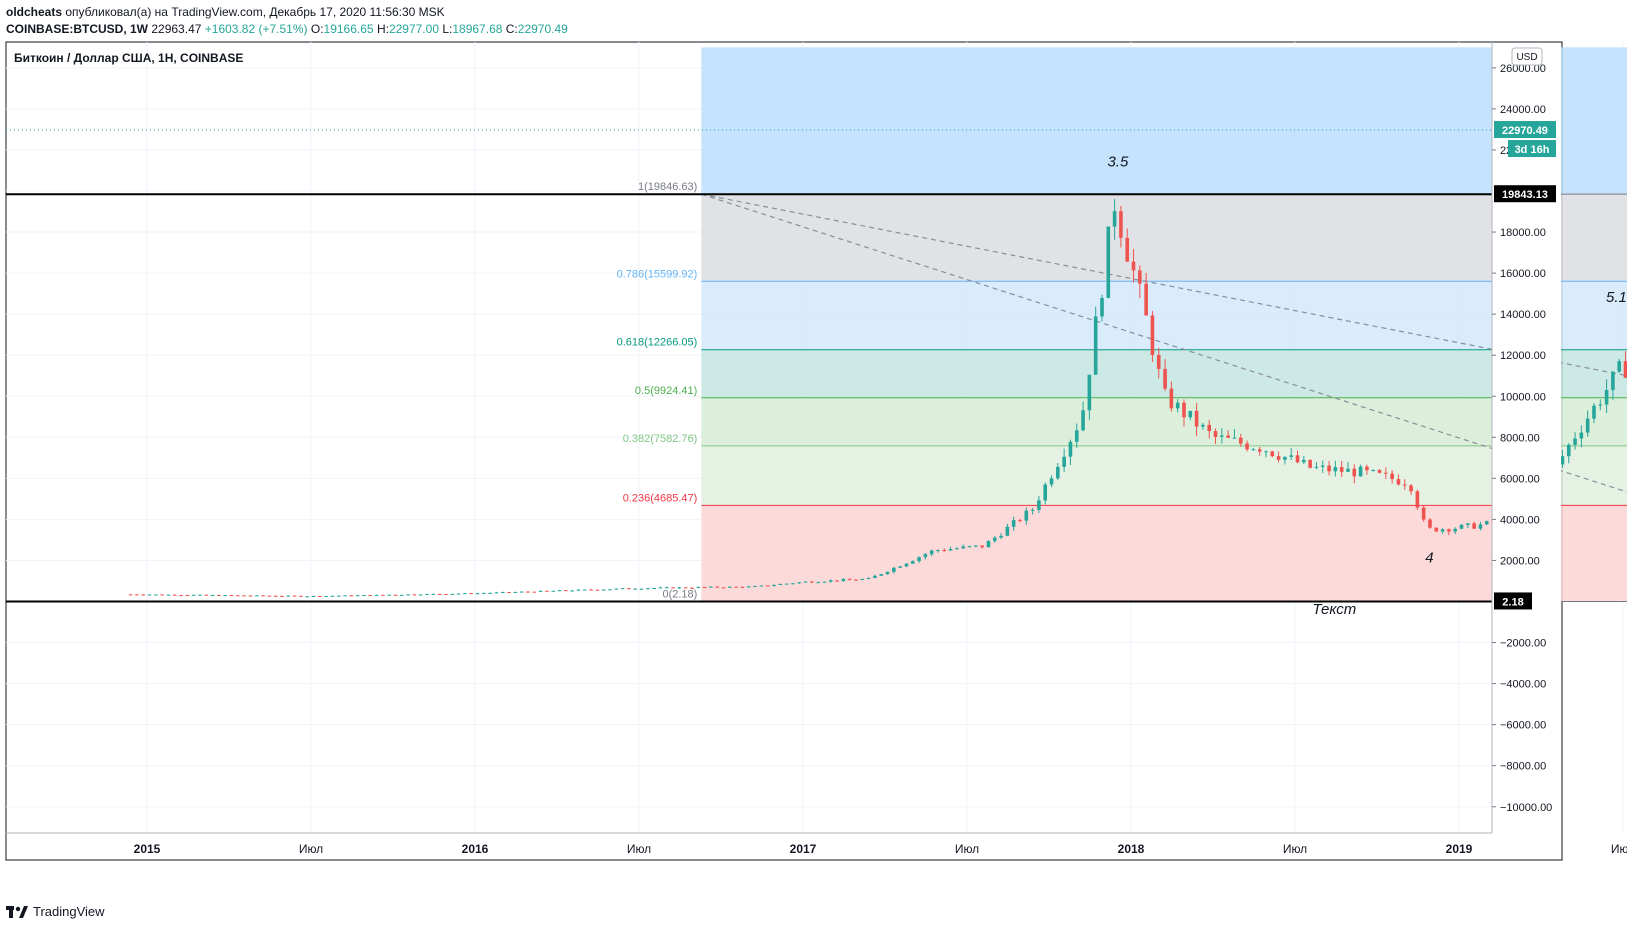 The width and height of the screenshot is (1627, 930). I want to click on annotation-label: 5.1, so click(1616, 297).